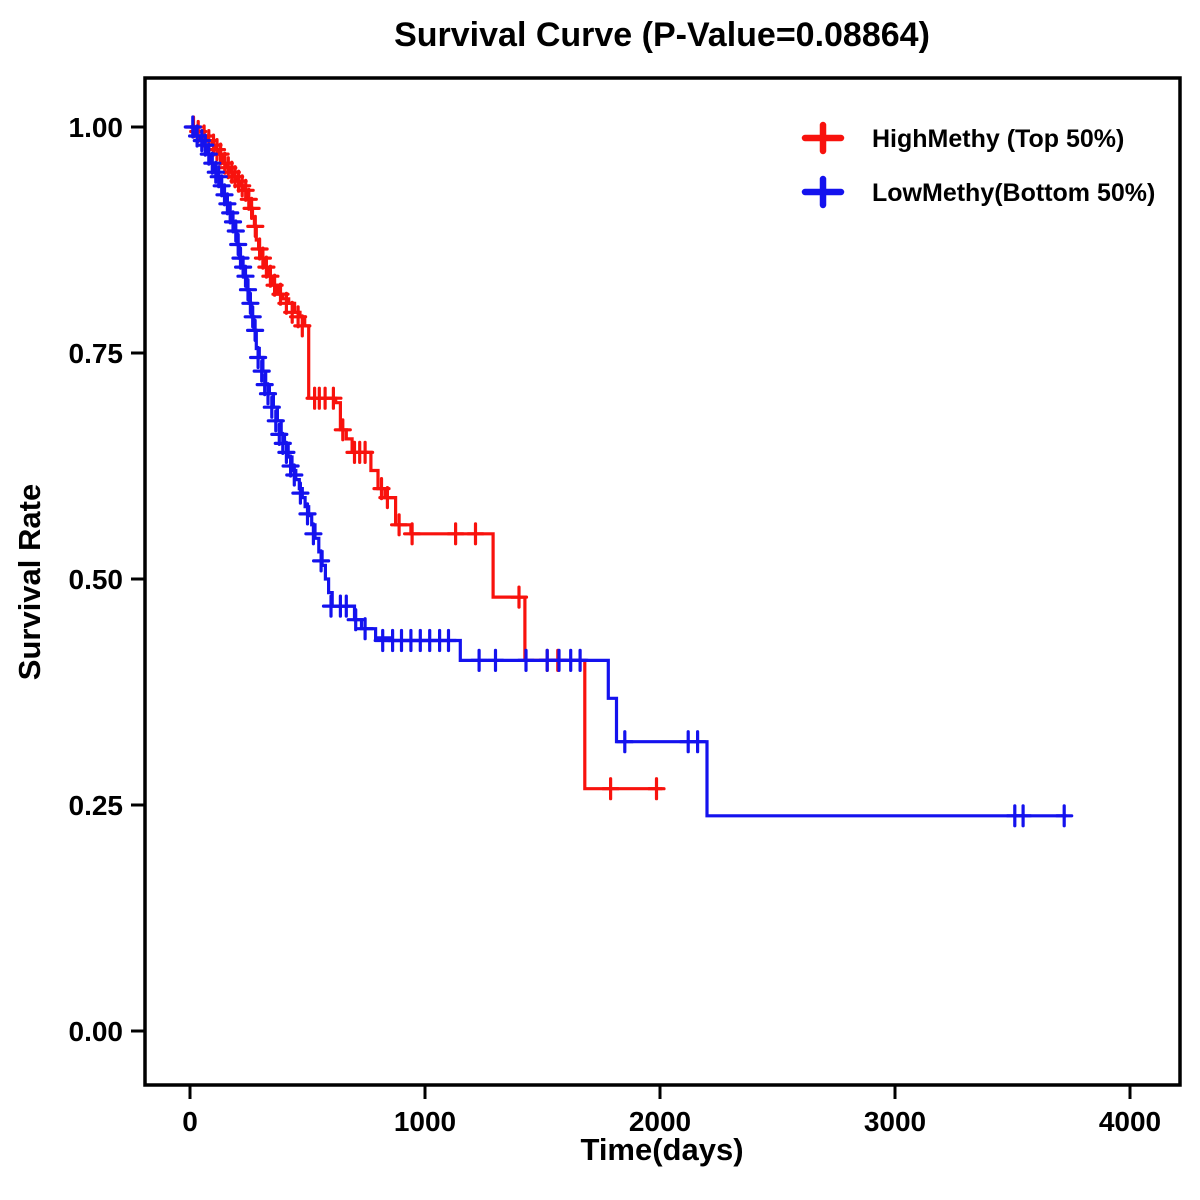 This screenshot has width=1200, height=1200. I want to click on y-tick-label: 0.50, so click(96, 579).